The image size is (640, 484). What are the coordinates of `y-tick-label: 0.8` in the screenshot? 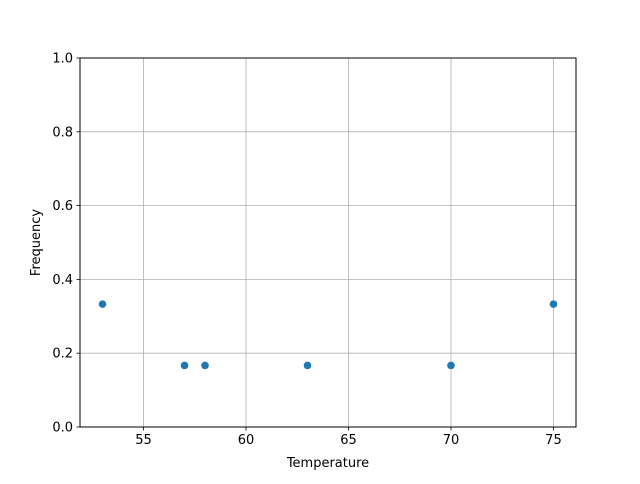 It's located at (62, 132).